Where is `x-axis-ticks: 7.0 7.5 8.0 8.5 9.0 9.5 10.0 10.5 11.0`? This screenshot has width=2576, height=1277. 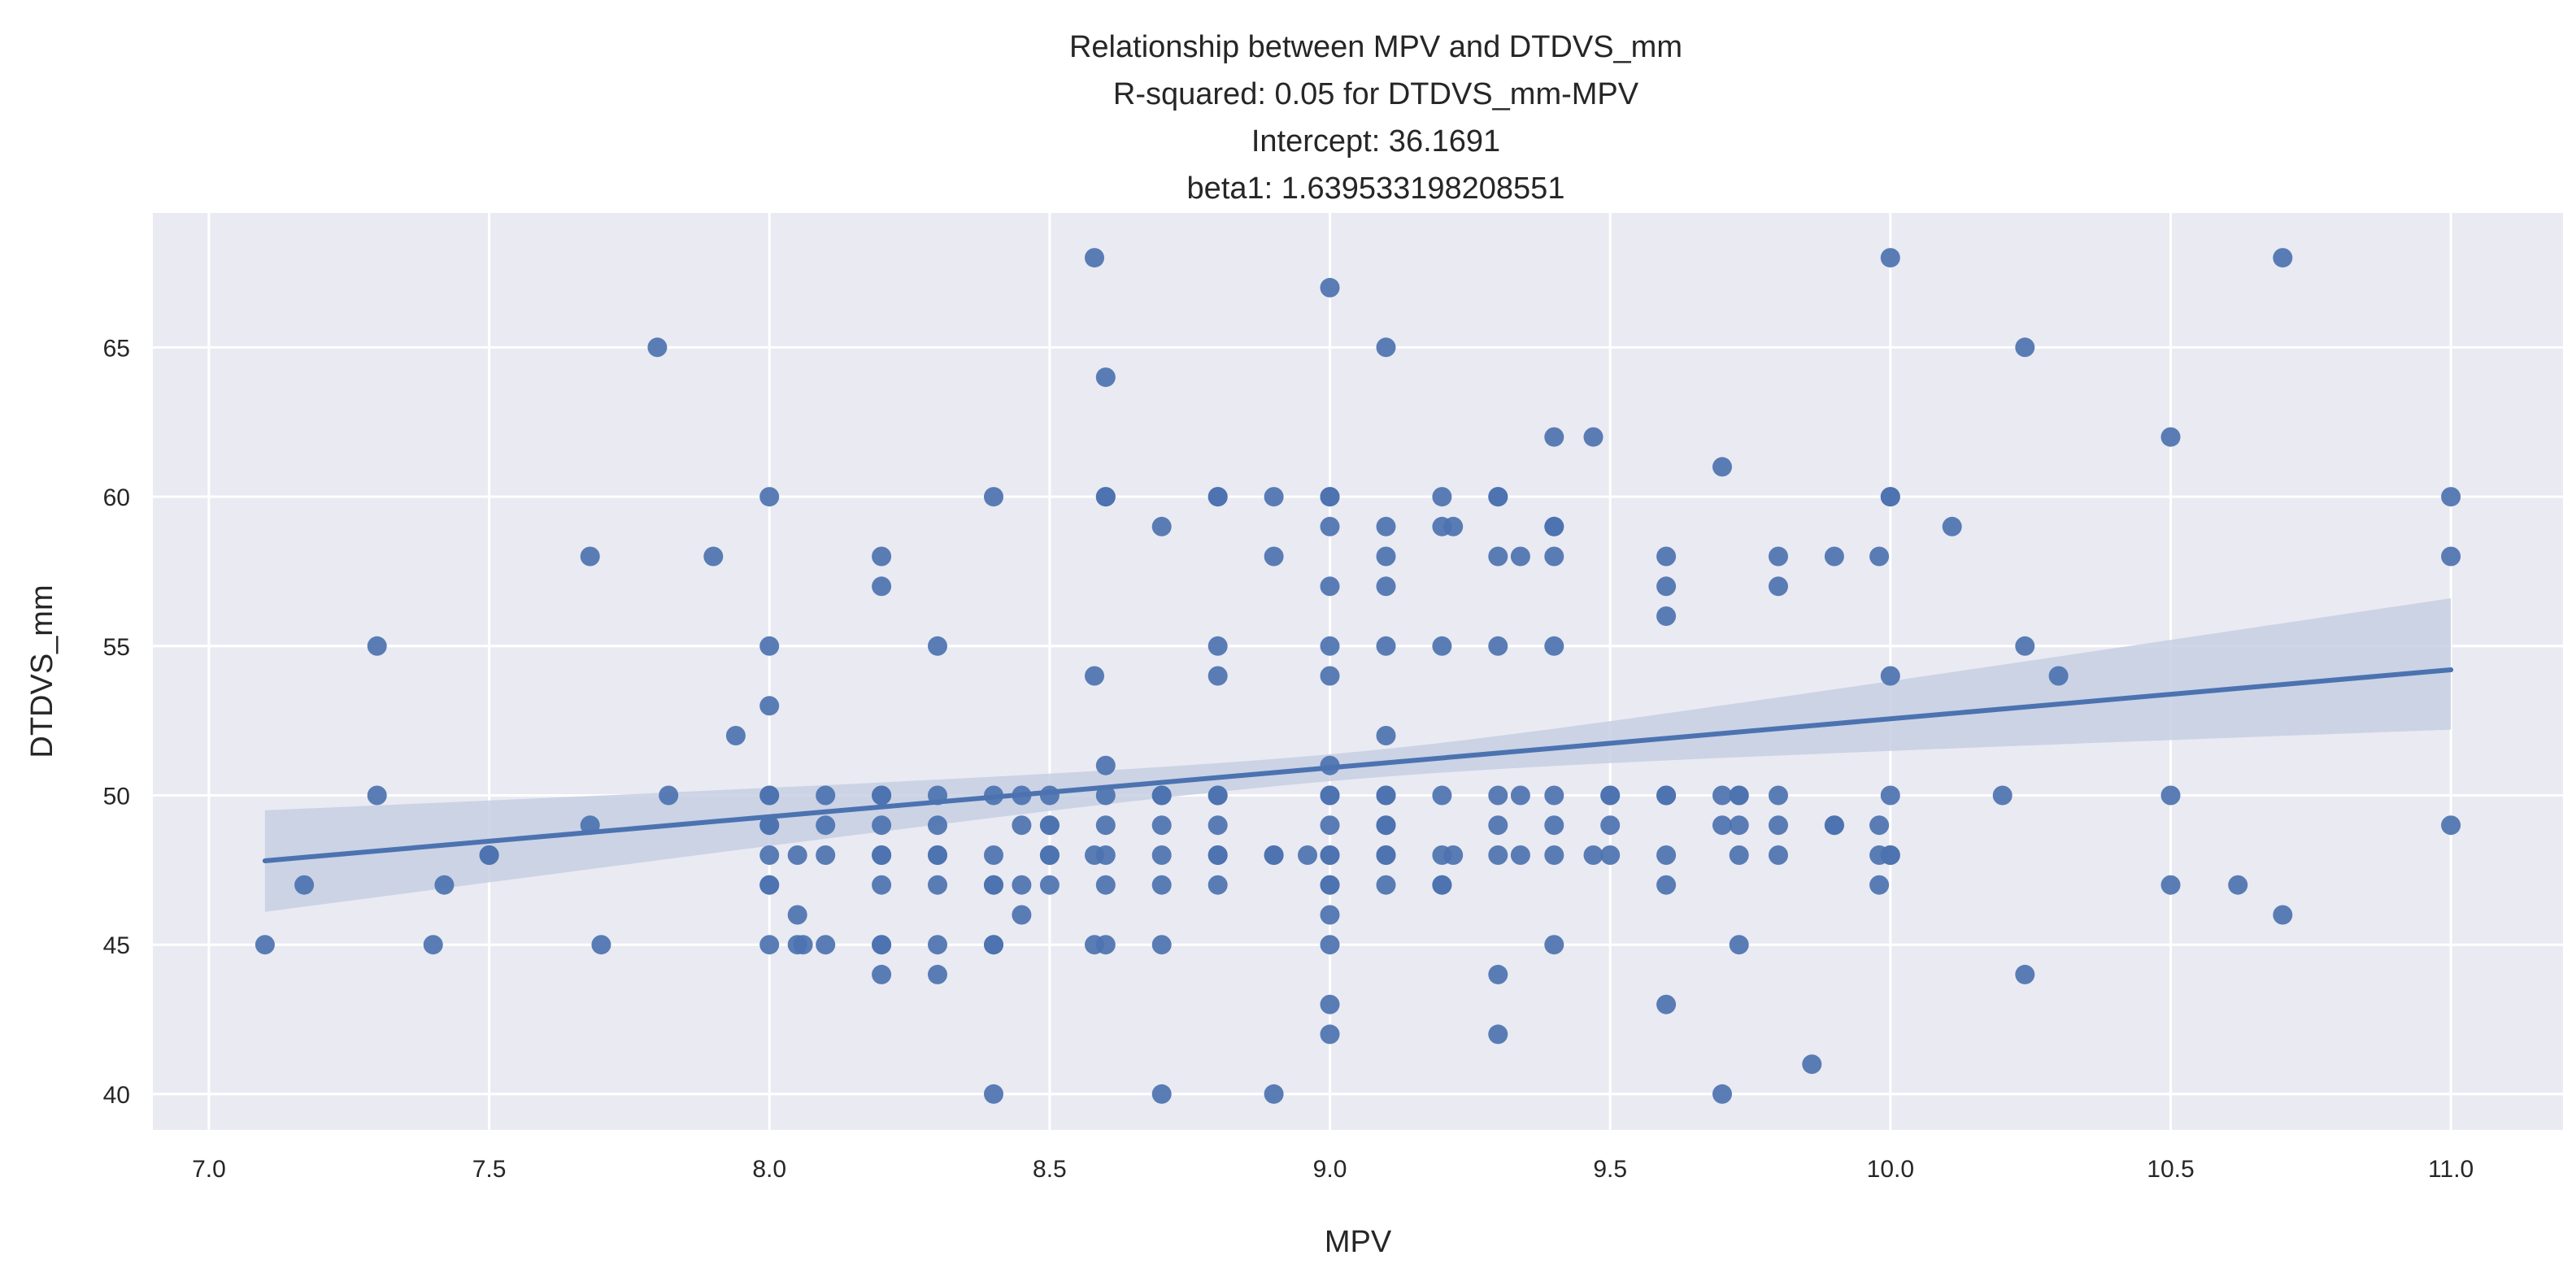 x-axis-ticks: 7.0 7.5 8.0 8.5 9.0 9.5 10.0 10.5 11.0 is located at coordinates (1333, 1169).